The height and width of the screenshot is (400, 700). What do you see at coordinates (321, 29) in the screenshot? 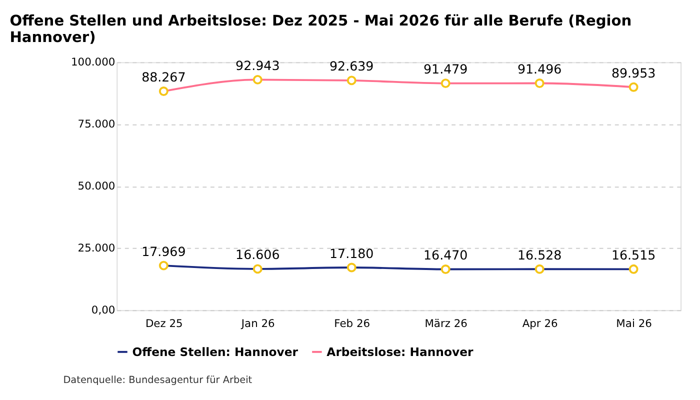
I see `chart-title: Offene Stellen und Arbeitslose: Dez 2025 - Mai 2026 für alle Berufe (Region Hannover)` at bounding box center [321, 29].